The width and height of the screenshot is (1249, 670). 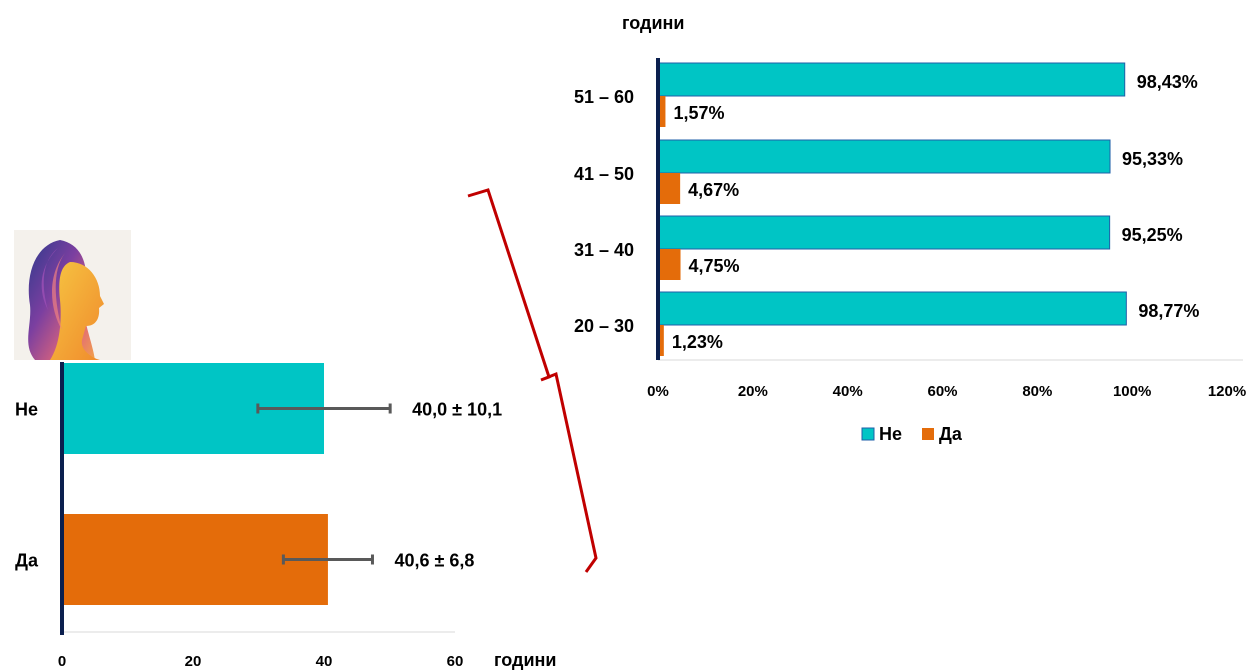 I want to click on right-data-label-ne-0: 98,43%, so click(x=1167, y=82).